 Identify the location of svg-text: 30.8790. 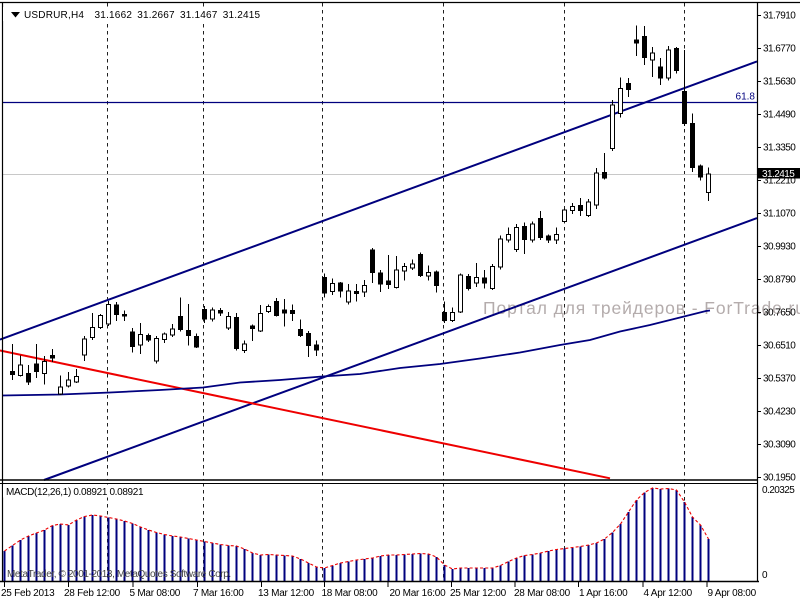
(779, 280).